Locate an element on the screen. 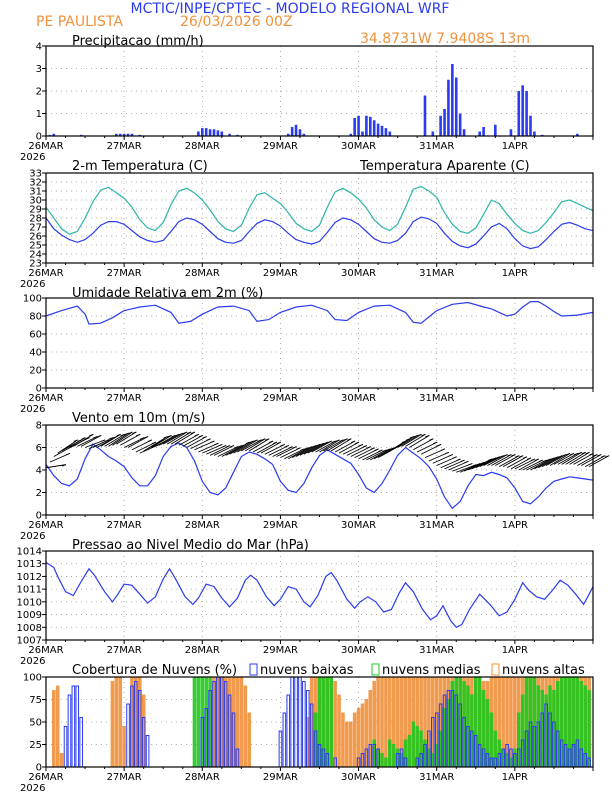 Image resolution: width=612 pixels, height=792 pixels. xtick-label: 1APR is located at coordinates (515, 525).